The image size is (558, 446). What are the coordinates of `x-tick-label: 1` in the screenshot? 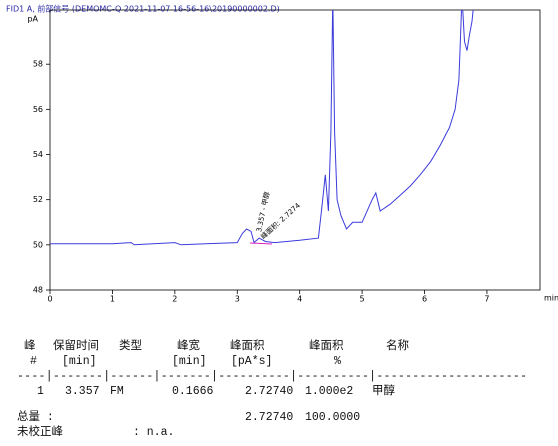 It's located at (112, 299).